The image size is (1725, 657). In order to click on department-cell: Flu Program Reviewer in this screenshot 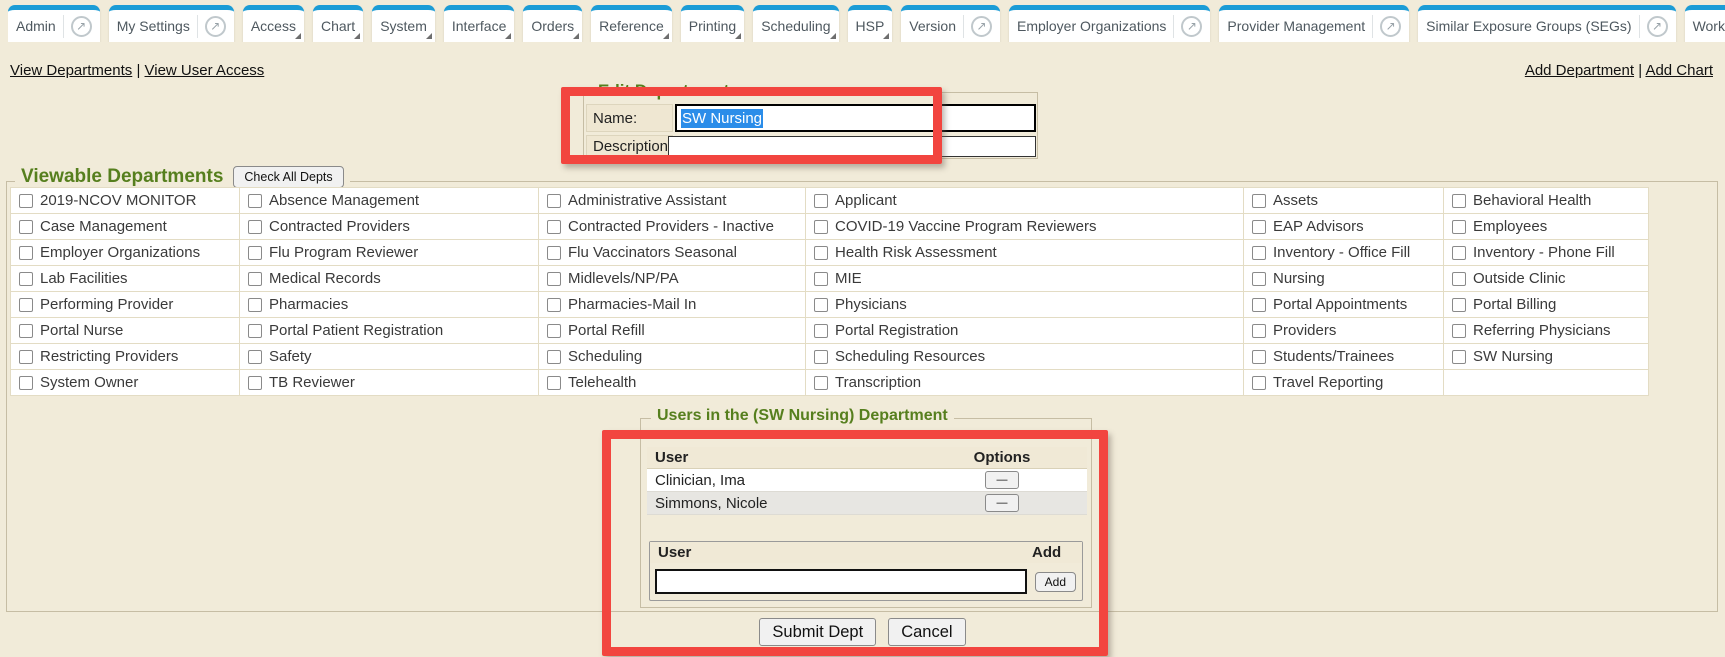, I will do `click(389, 253)`.